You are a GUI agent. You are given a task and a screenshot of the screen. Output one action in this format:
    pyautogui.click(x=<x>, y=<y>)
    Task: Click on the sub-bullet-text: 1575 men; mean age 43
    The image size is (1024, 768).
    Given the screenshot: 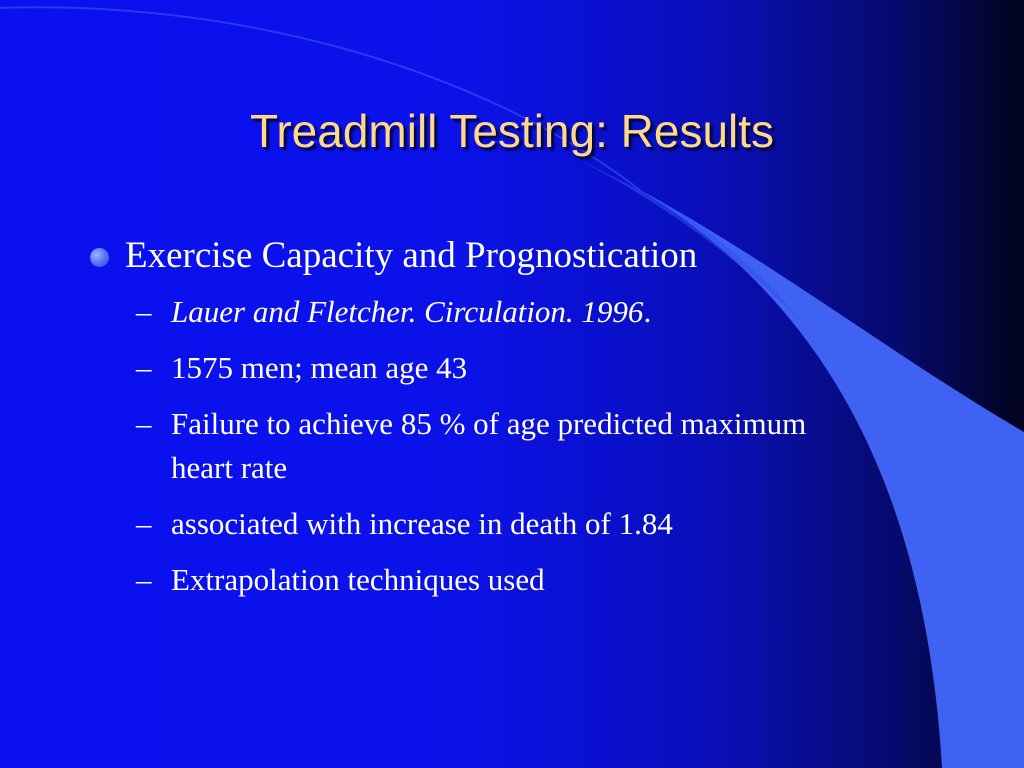 What is the action you would take?
    pyautogui.click(x=319, y=367)
    